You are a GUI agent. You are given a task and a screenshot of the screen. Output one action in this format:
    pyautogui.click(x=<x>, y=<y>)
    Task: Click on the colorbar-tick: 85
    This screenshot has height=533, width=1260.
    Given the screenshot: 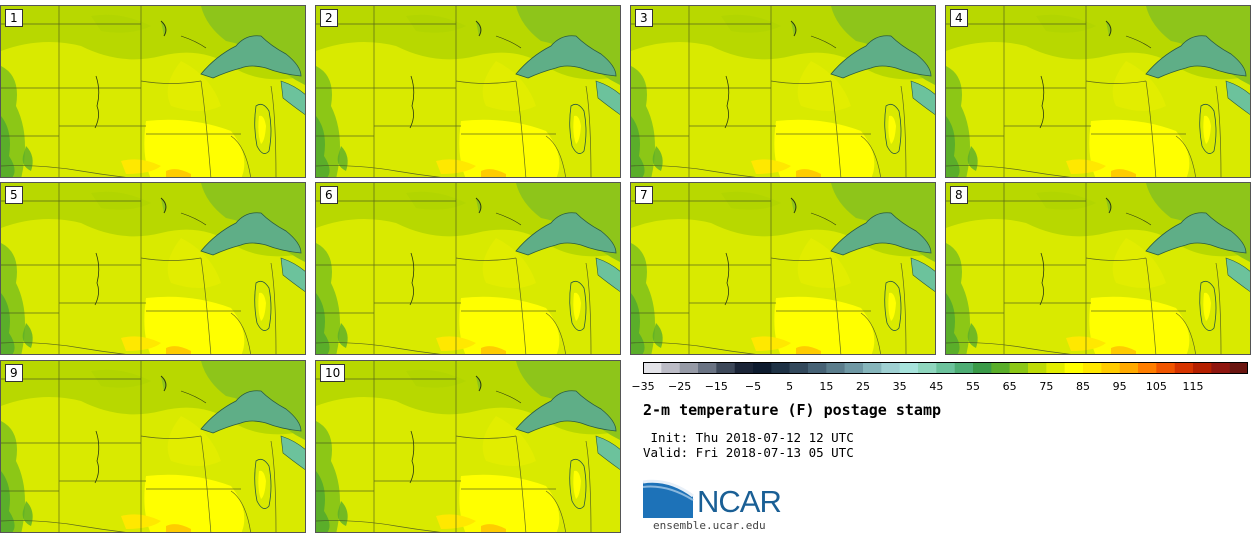 What is the action you would take?
    pyautogui.click(x=1083, y=386)
    